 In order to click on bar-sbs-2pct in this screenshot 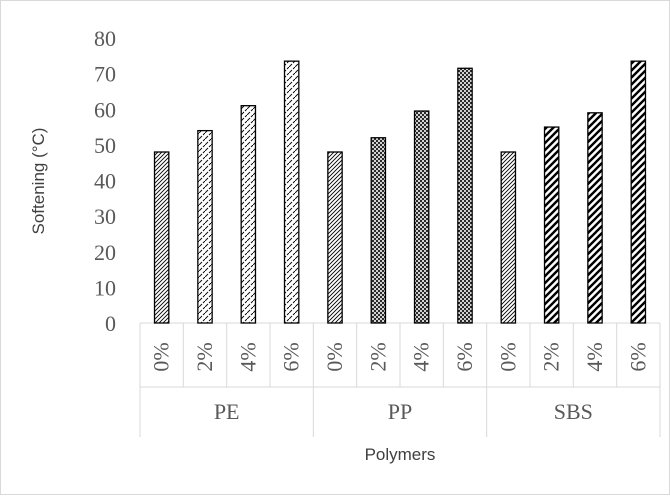, I will do `click(551, 225)`.